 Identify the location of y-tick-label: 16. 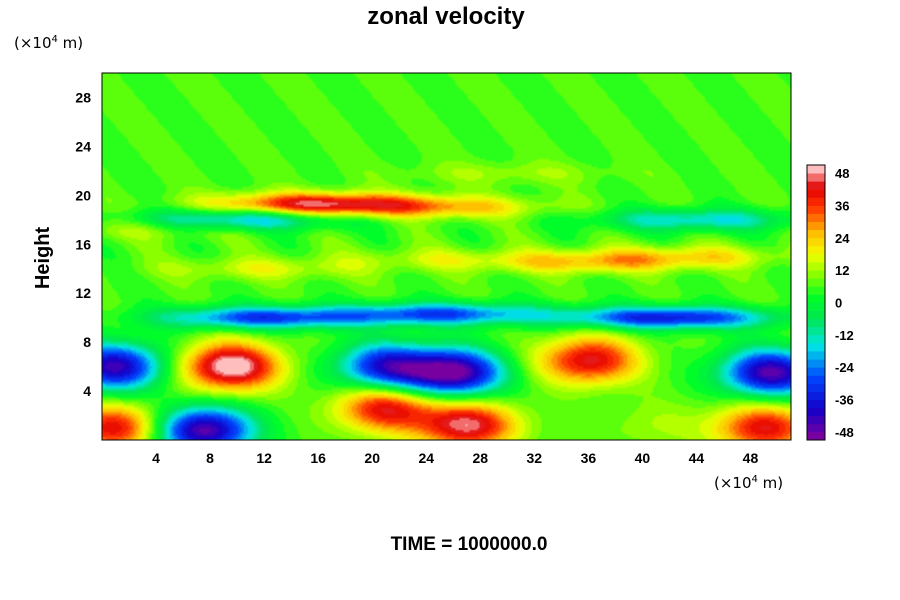
(83, 244).